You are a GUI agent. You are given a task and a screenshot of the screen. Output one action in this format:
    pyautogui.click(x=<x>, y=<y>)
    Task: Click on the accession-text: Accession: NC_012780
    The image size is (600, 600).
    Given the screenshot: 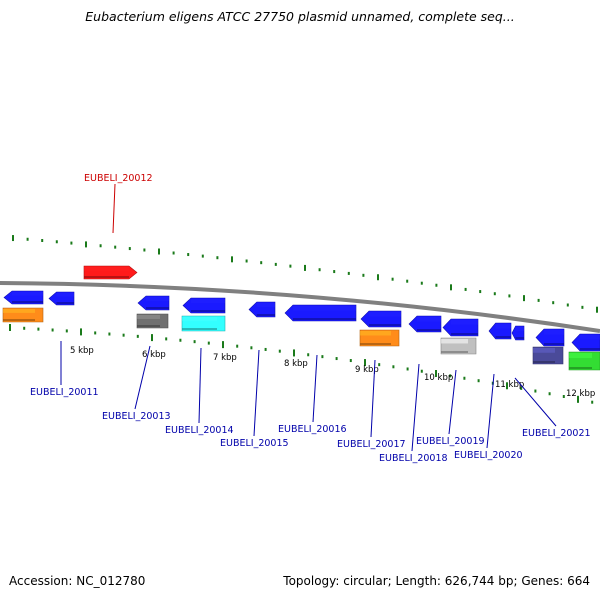 What is the action you would take?
    pyautogui.click(x=77, y=581)
    